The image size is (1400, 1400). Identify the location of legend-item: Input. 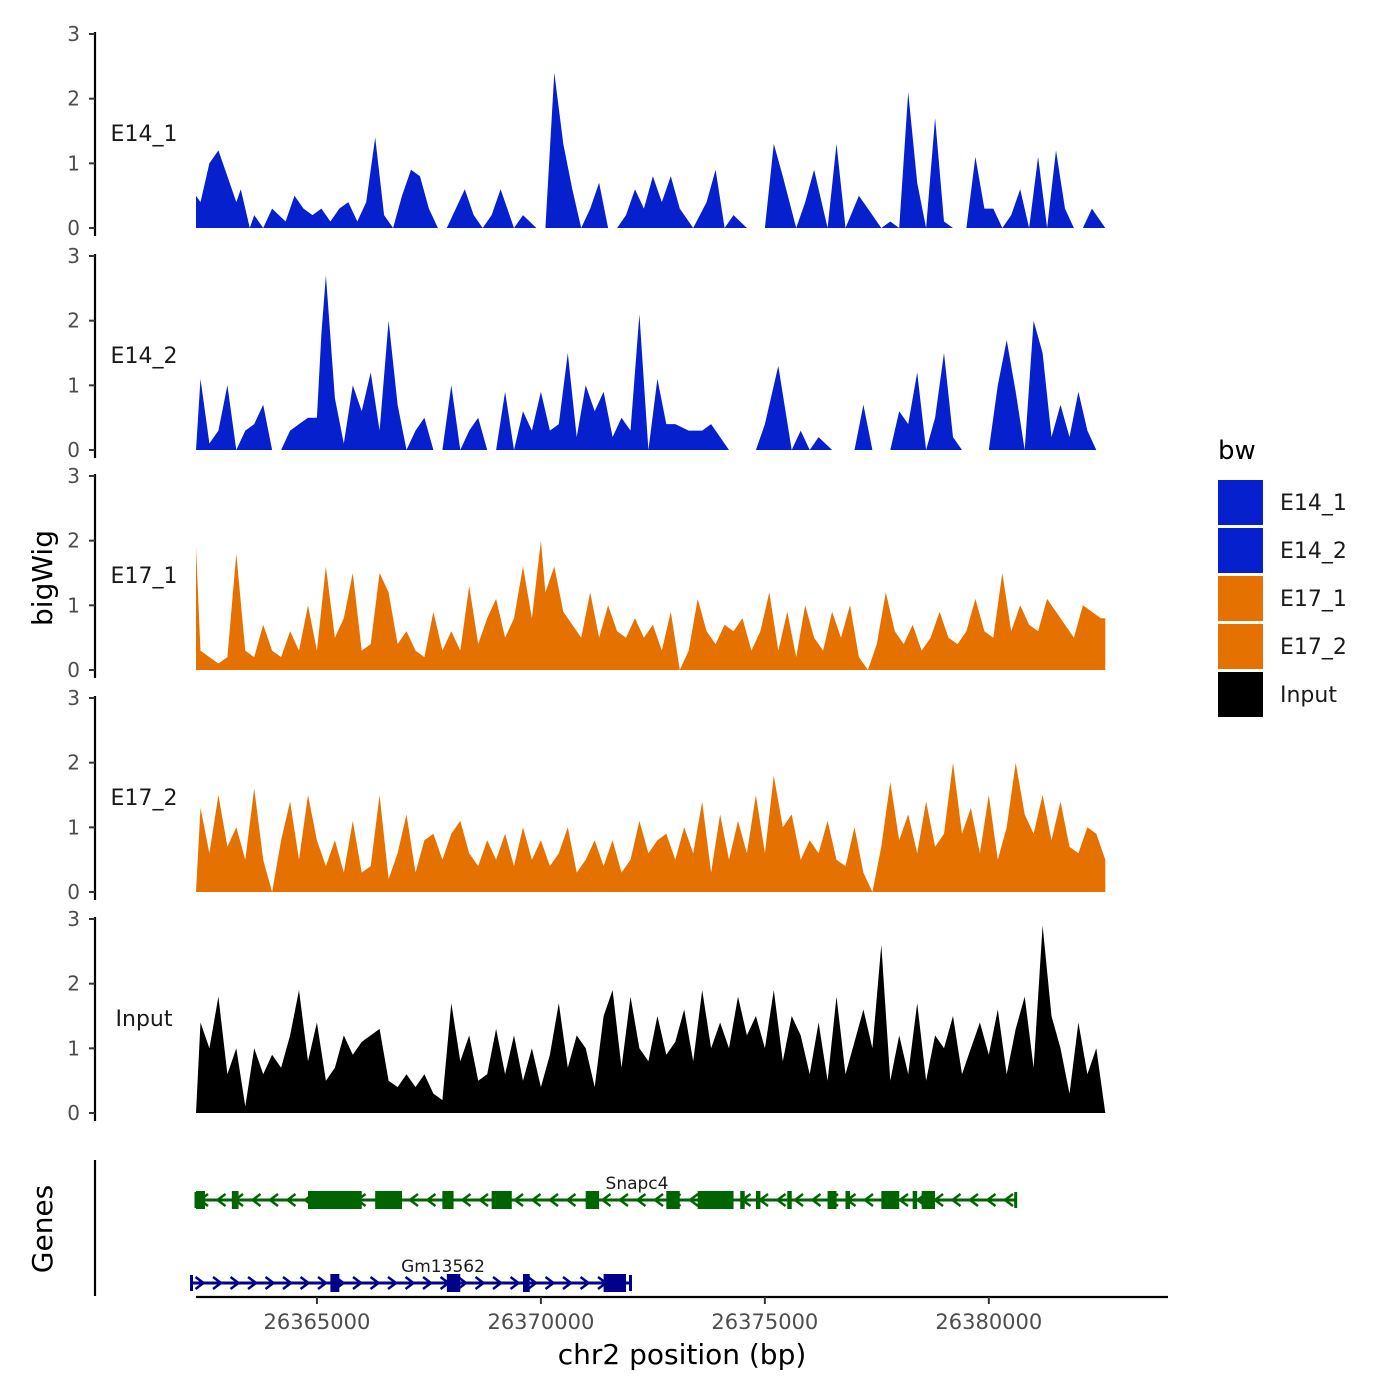
(1277, 694).